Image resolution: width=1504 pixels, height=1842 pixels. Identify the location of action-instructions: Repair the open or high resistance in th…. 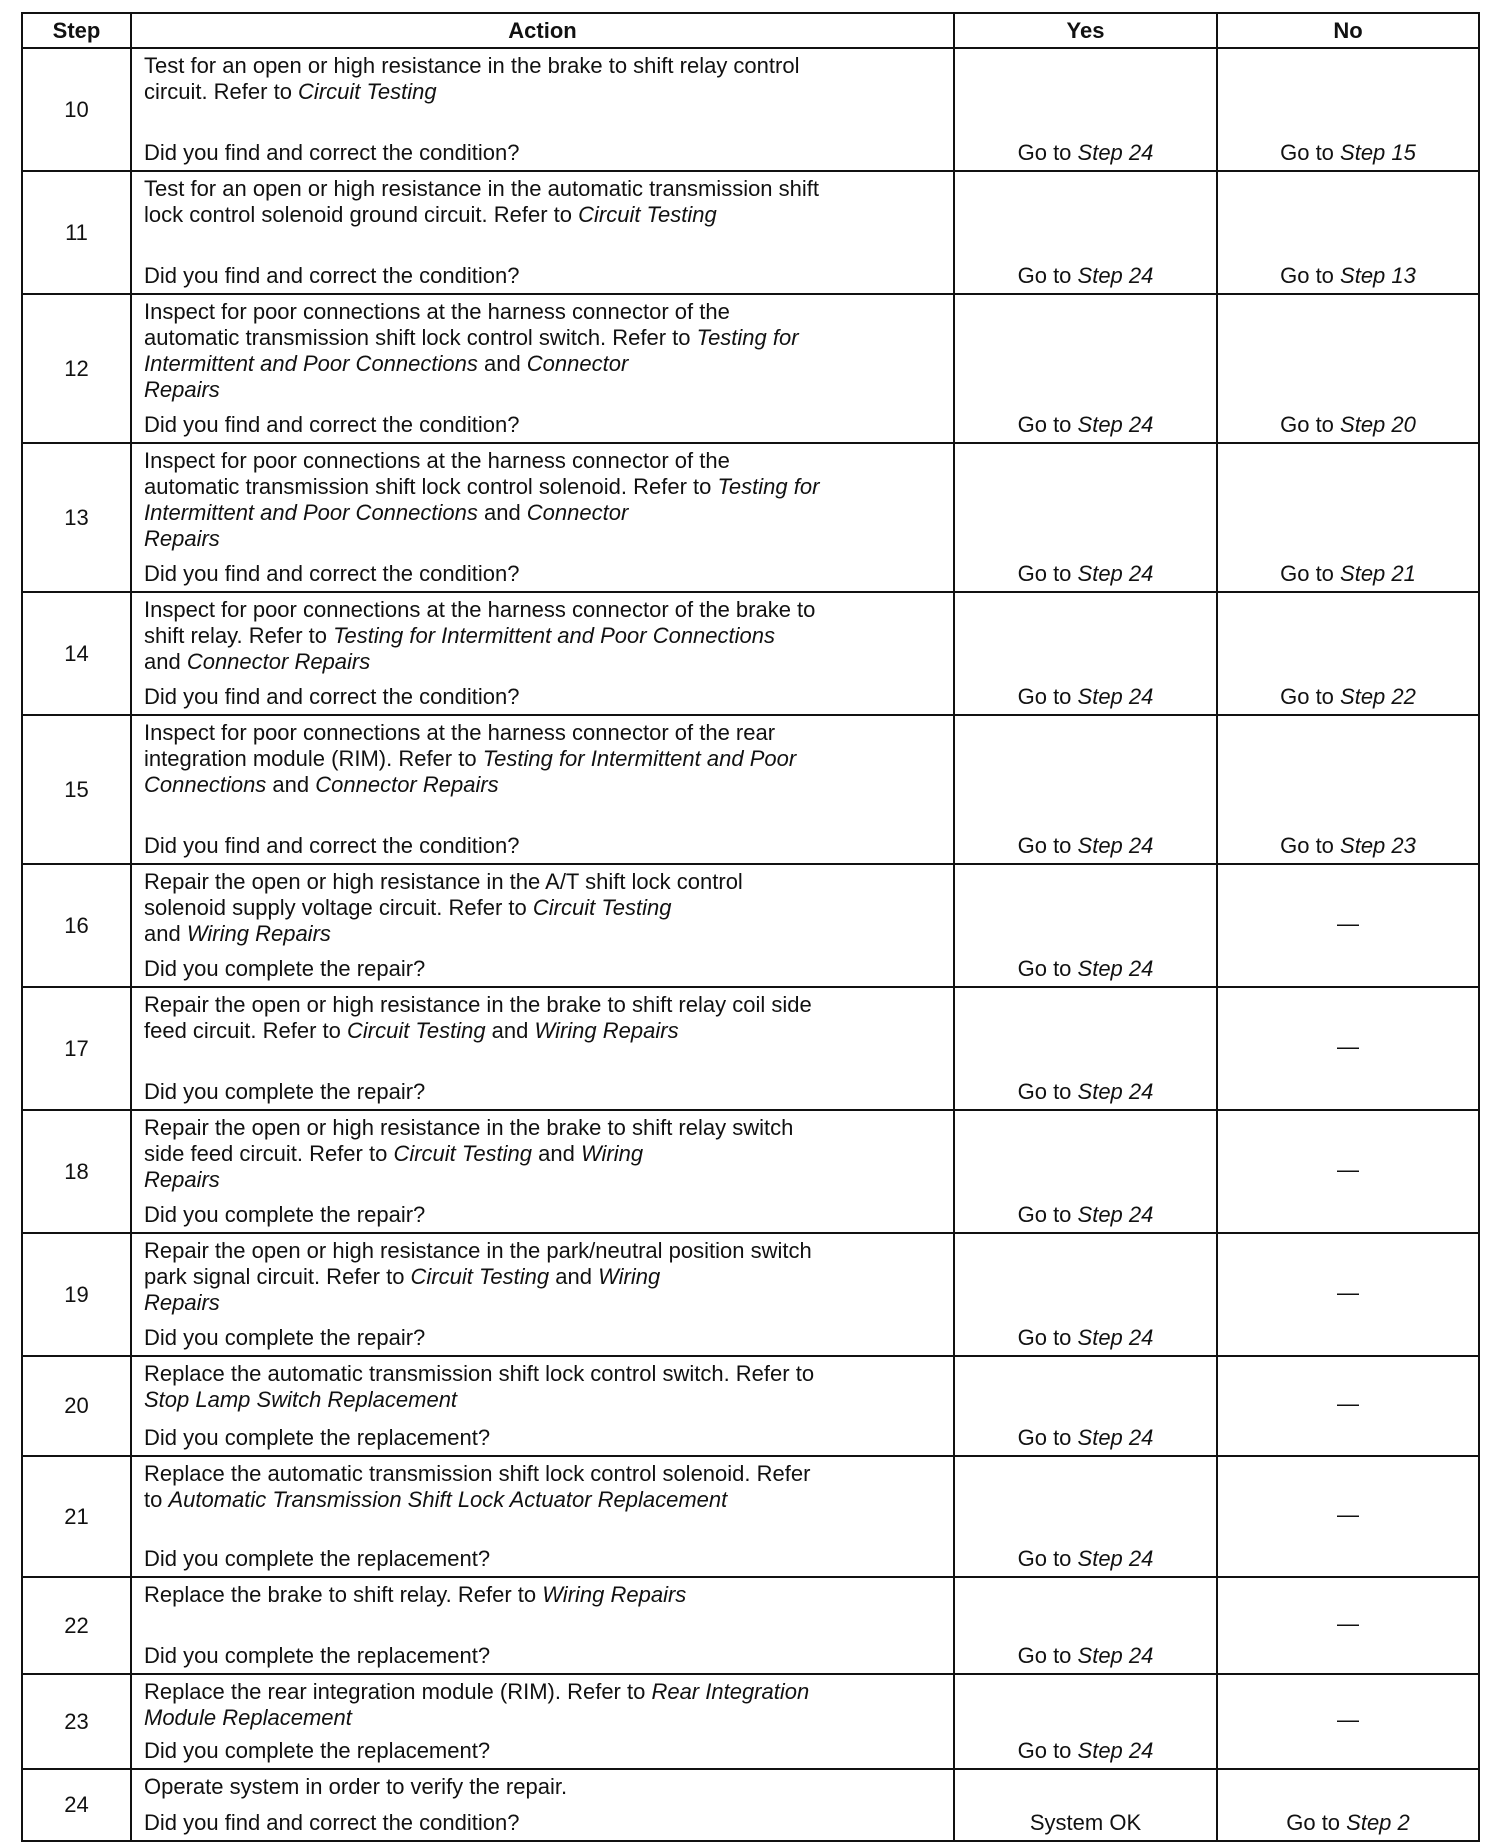
(543, 1018).